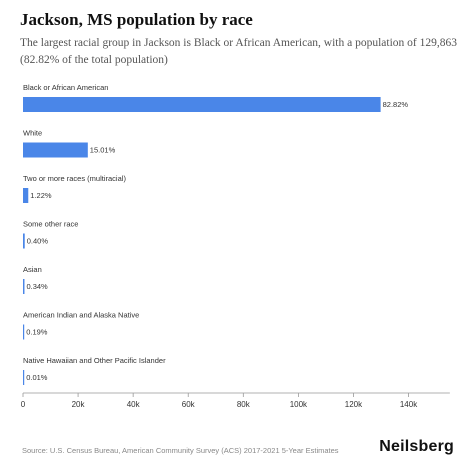  What do you see at coordinates (103, 150) in the screenshot?
I see `data-label: 15.01%` at bounding box center [103, 150].